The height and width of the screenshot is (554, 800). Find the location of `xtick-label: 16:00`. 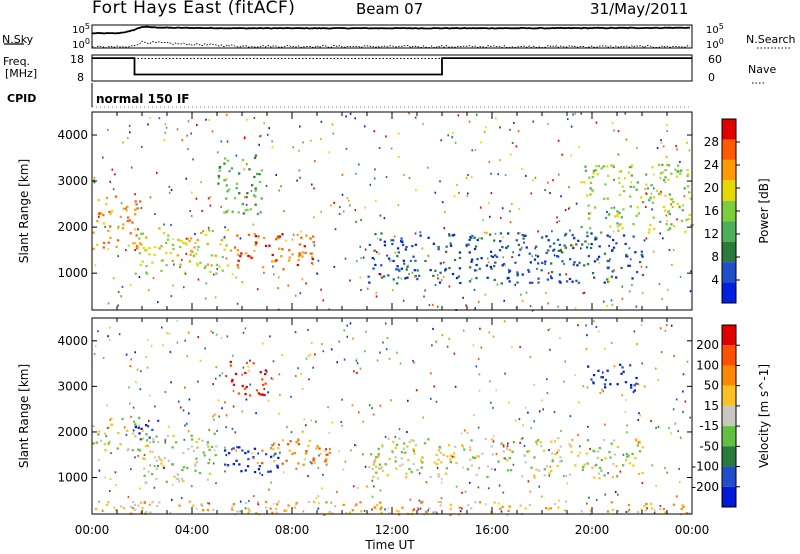

xtick-label: 16:00 is located at coordinates (492, 530).